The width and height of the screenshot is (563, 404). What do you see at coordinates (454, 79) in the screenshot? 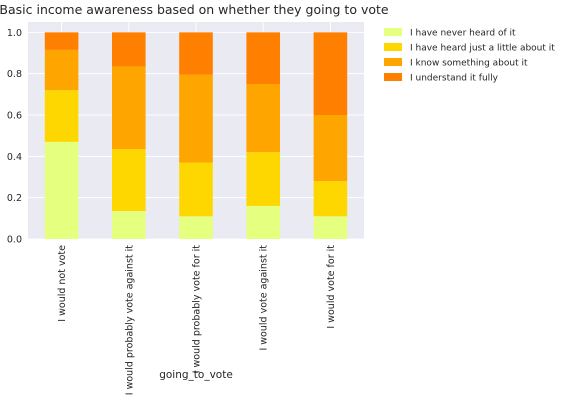
I see `legend-label: I understand it fully` at bounding box center [454, 79].